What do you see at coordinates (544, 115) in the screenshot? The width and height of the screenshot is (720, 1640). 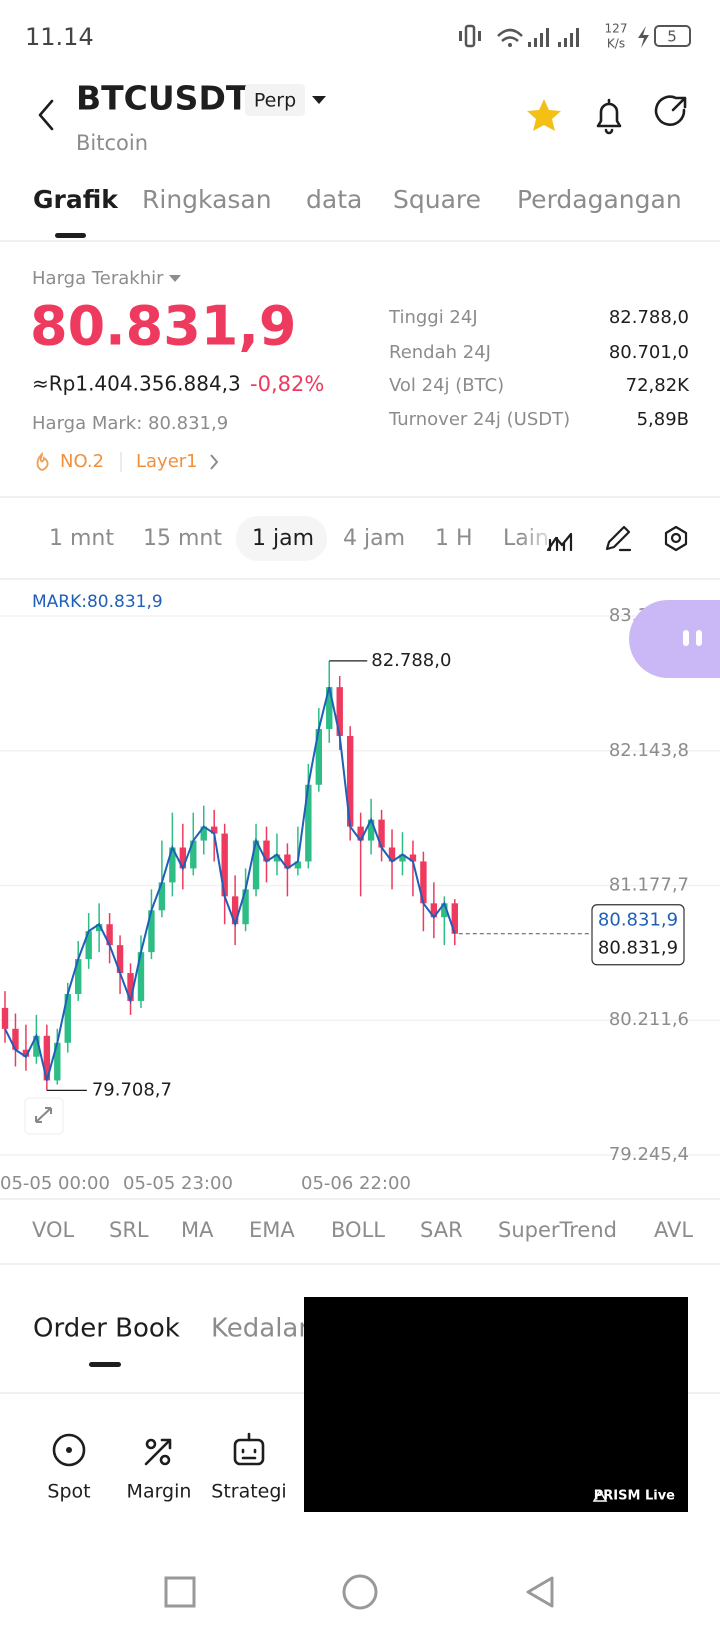 I see `favorite-star` at bounding box center [544, 115].